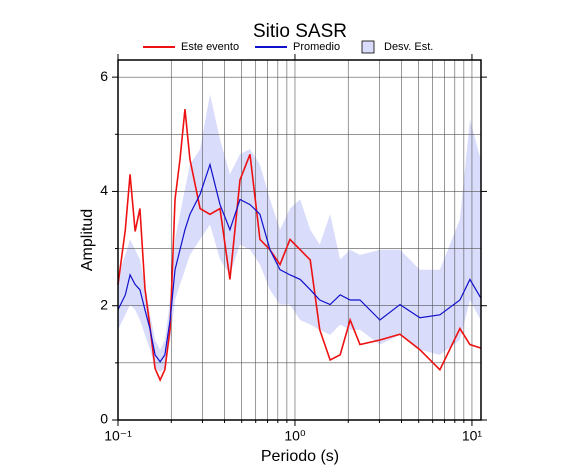  Describe the element at coordinates (295, 436) in the screenshot. I see `x-tick-label: 10⁰` at that location.